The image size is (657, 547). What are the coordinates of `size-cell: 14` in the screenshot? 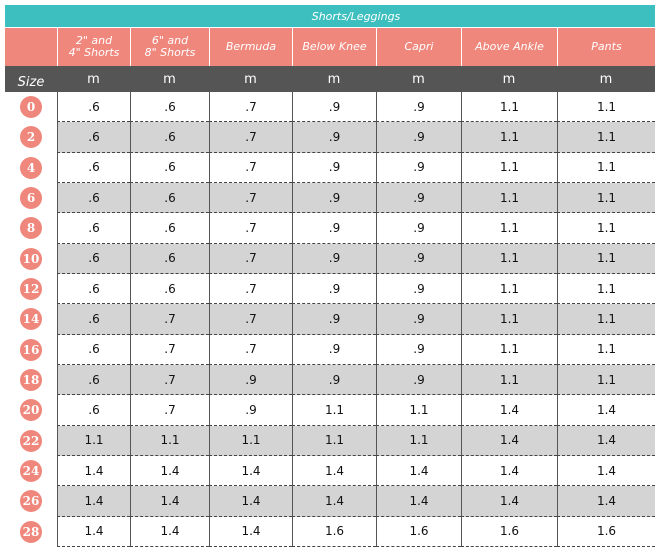 It's located at (31, 319).